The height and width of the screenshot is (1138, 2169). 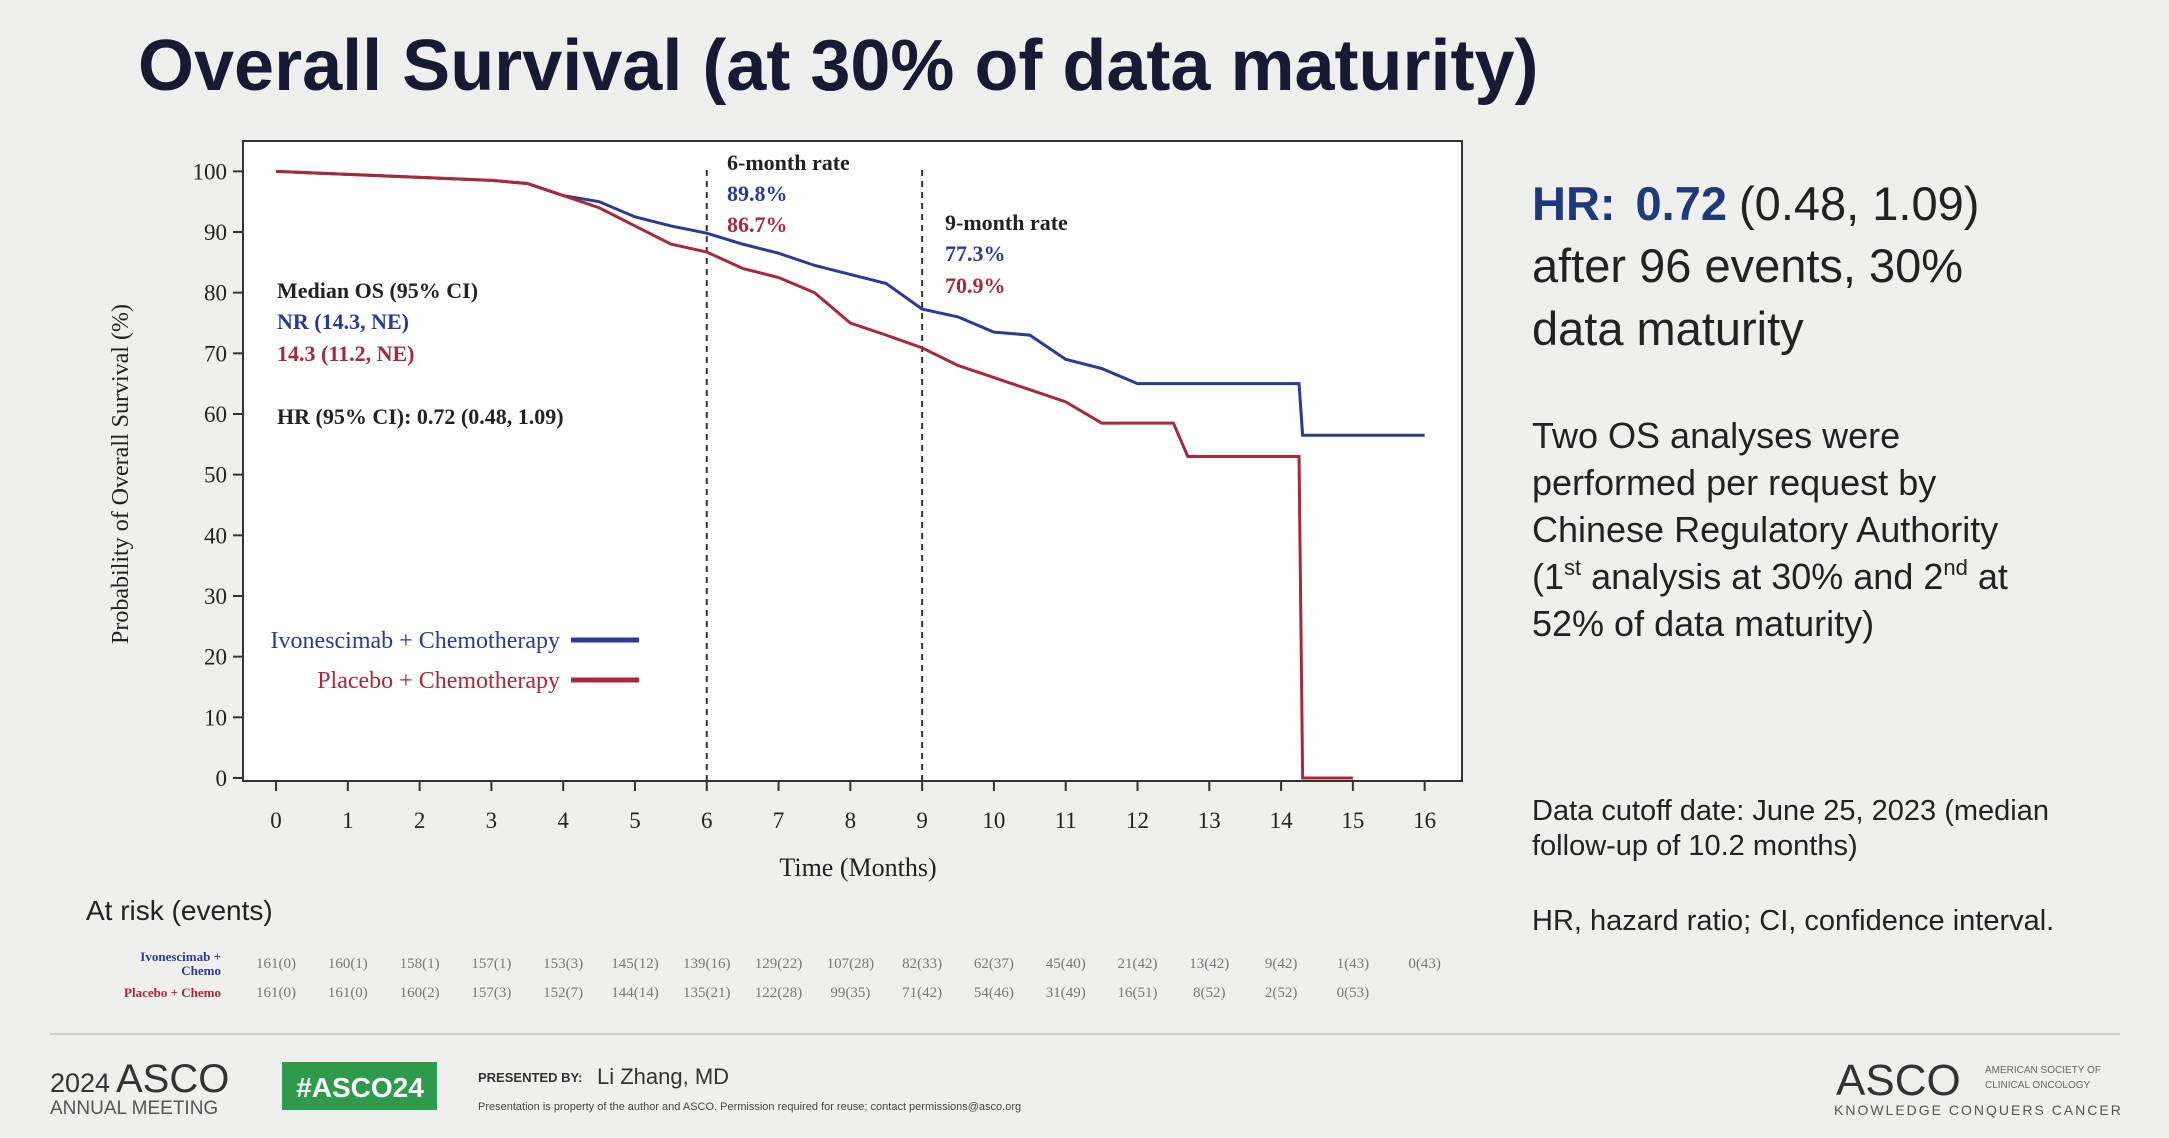 I want to click on at-risk-value: 145(12), so click(x=635, y=964).